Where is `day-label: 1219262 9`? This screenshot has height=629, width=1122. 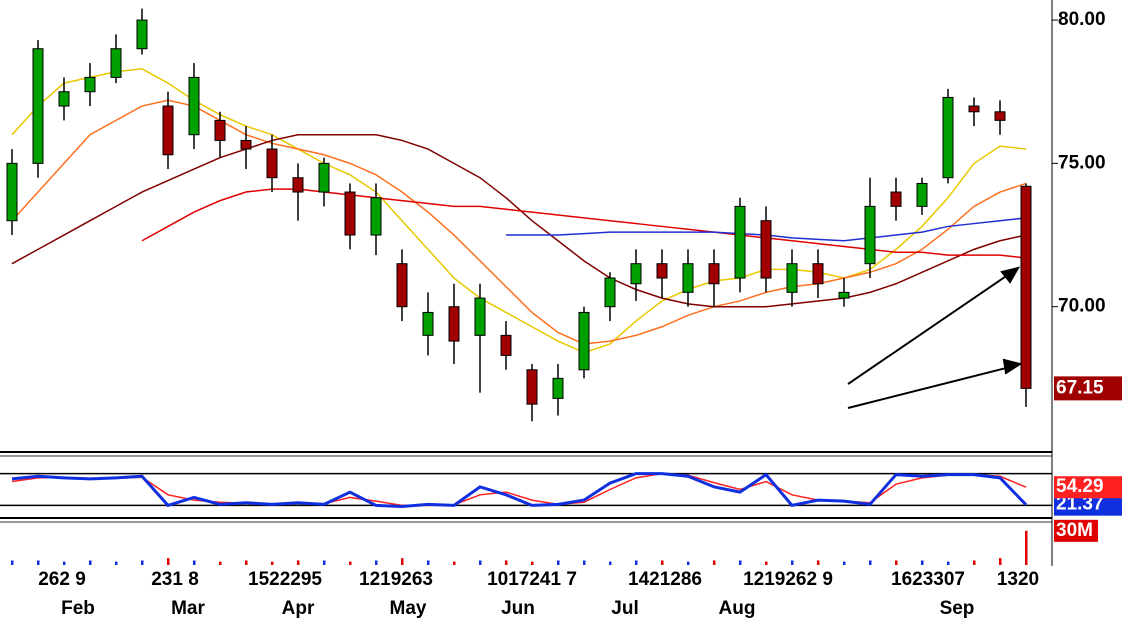
day-label: 1219262 9 is located at coordinates (788, 579).